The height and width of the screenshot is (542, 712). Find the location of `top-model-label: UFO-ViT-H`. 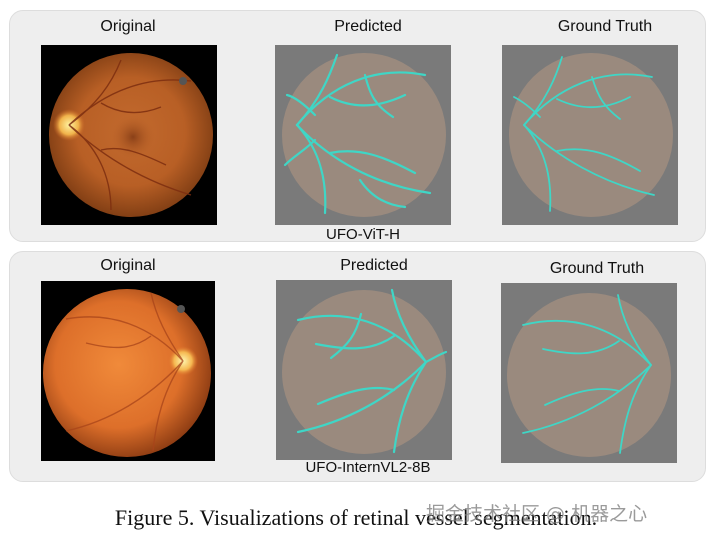

top-model-label: UFO-ViT-H is located at coordinates (363, 234).